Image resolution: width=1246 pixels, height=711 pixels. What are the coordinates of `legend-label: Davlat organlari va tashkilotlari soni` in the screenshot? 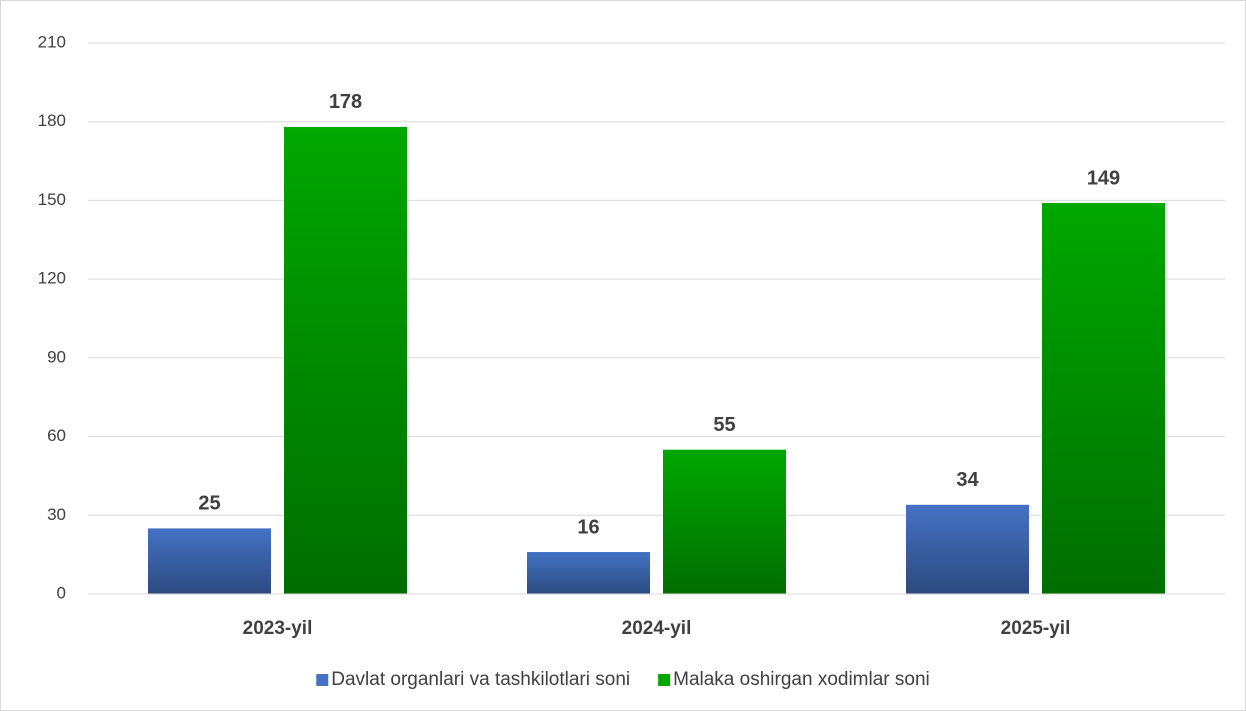 It's located at (480, 679).